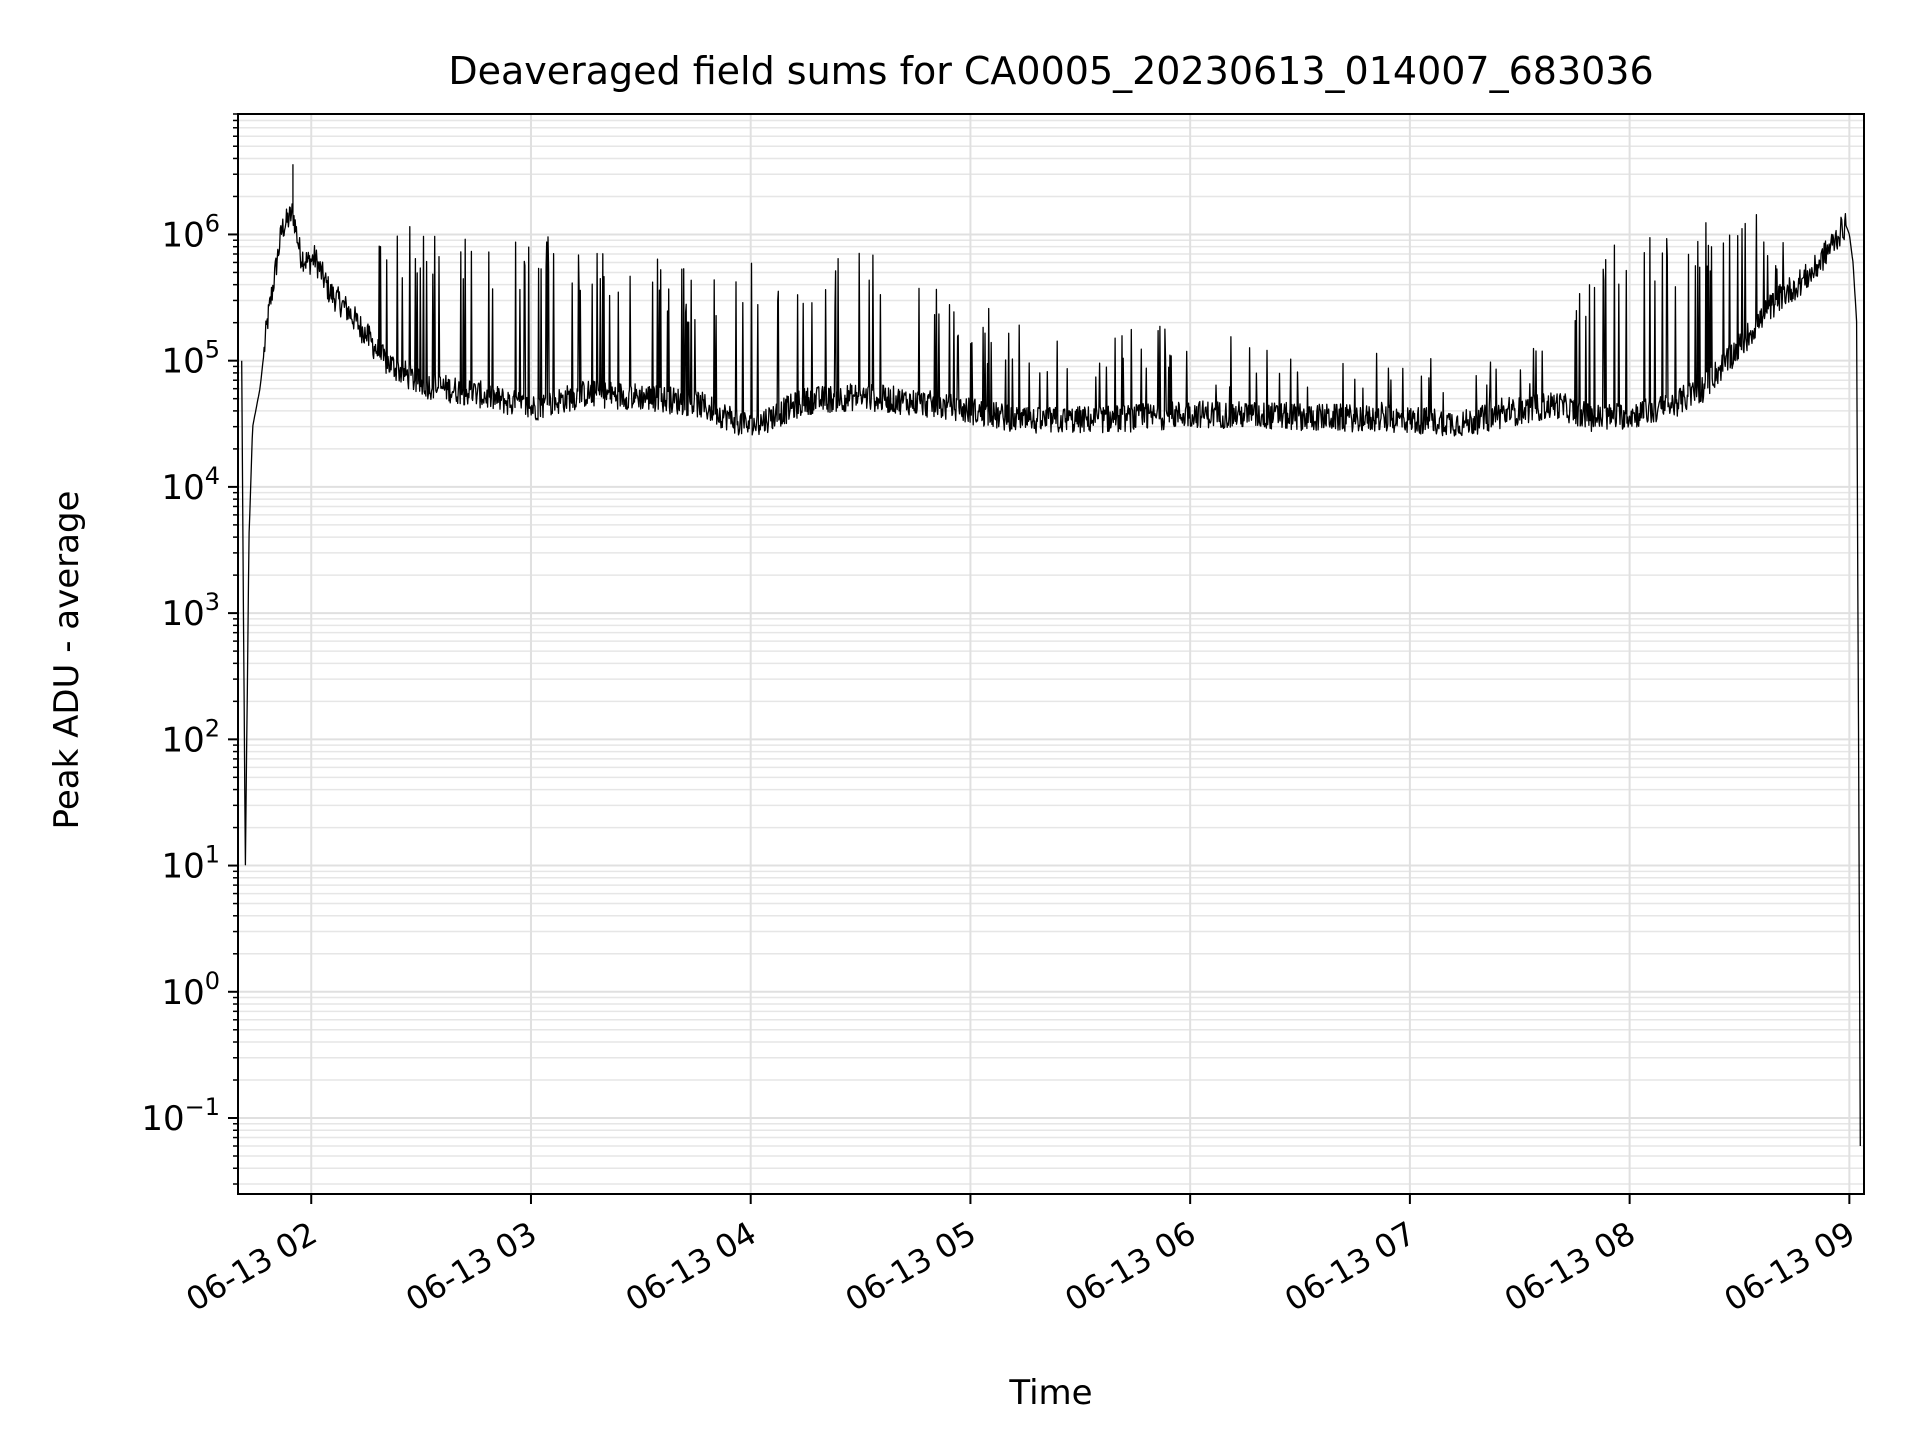 Image resolution: width=1920 pixels, height=1444 pixels. Describe the element at coordinates (1570, 1266) in the screenshot. I see `x-tick-label: 06-13 08` at that location.